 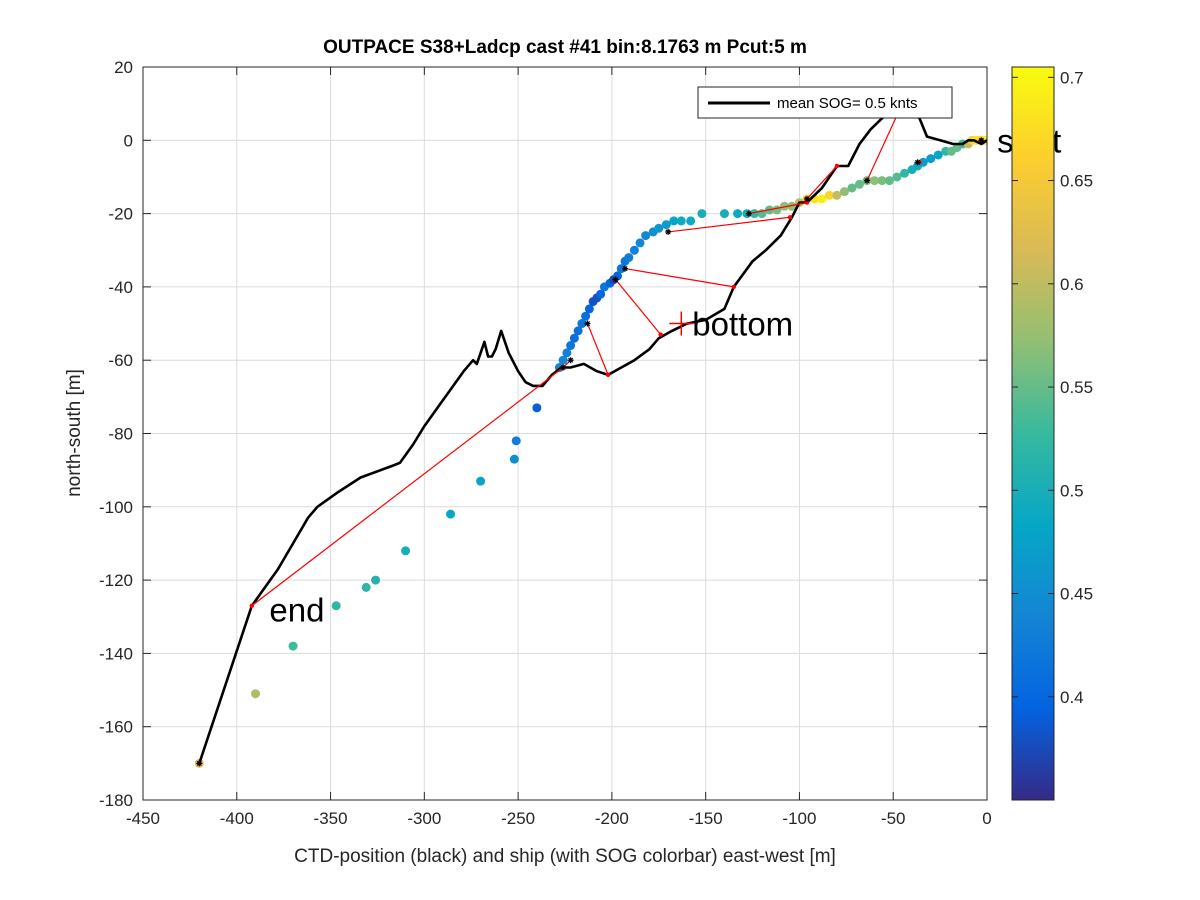 I want to click on y-tick-label: -20, so click(x=120, y=214).